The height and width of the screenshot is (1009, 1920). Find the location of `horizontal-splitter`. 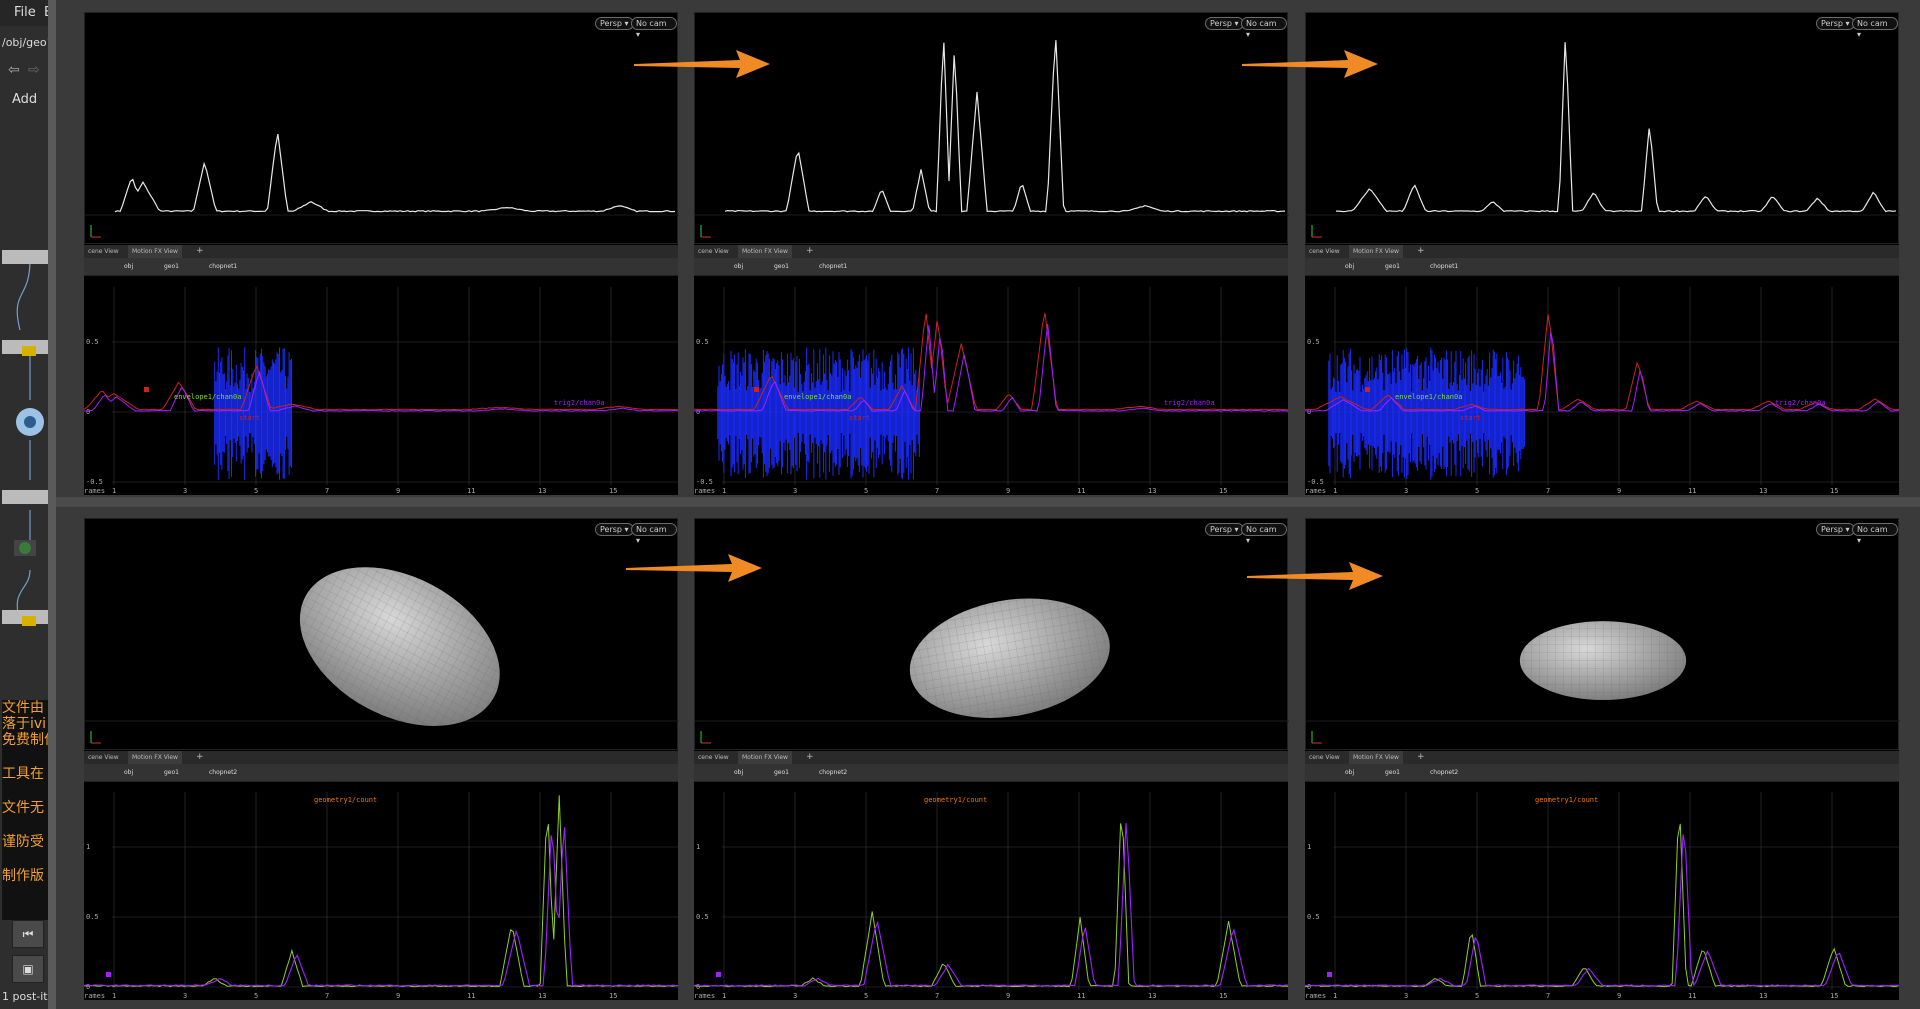

horizontal-splitter is located at coordinates (988, 502).